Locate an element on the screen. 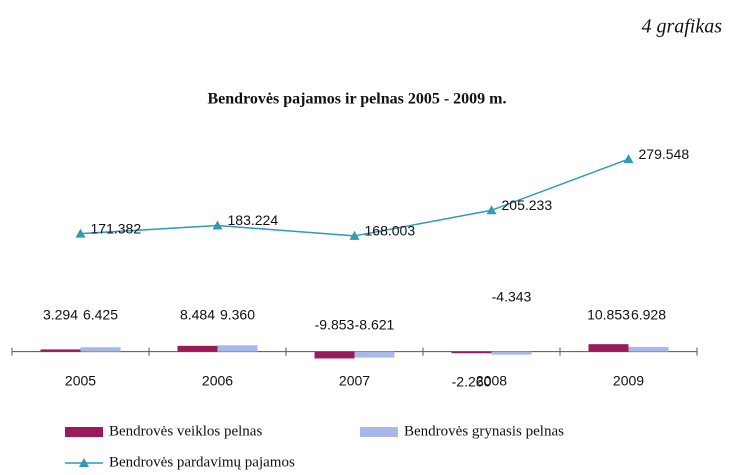  bar-value-label: -9.853 is located at coordinates (335, 325).